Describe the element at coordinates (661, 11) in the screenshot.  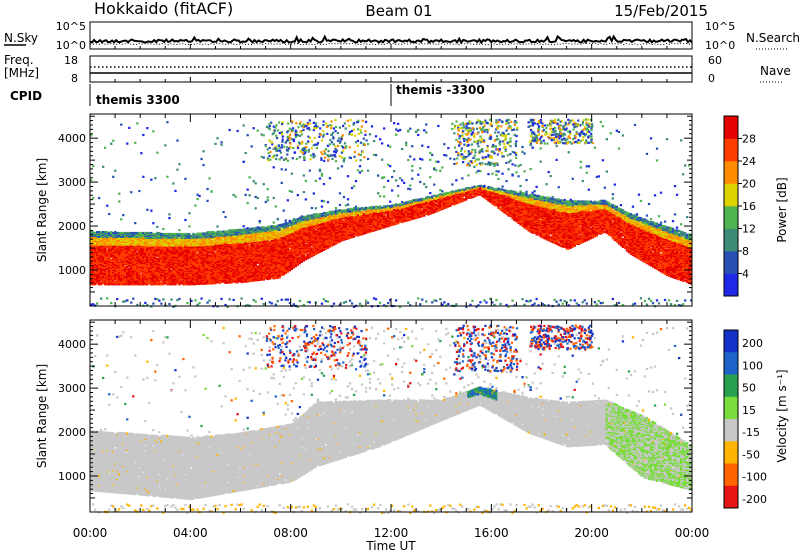
I see `date-title: 15/Feb/2015` at that location.